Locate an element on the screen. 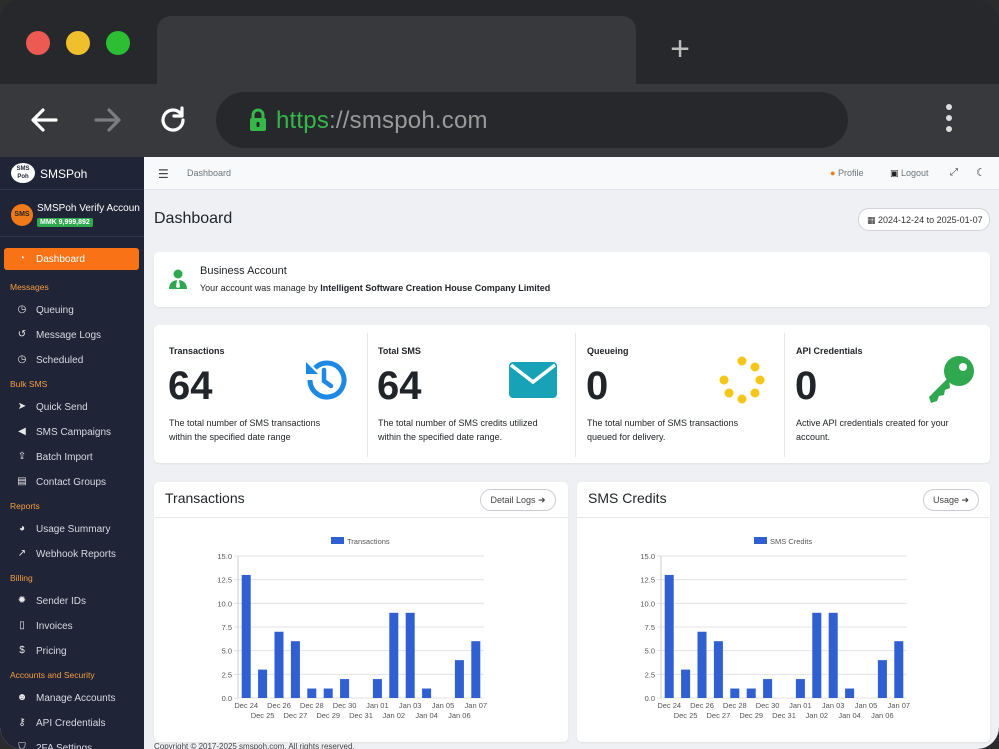 Image resolution: width=999 pixels, height=749 pixels. sidebar-item-webhook-reports: ↗ Webhook Reports is located at coordinates (71, 554).